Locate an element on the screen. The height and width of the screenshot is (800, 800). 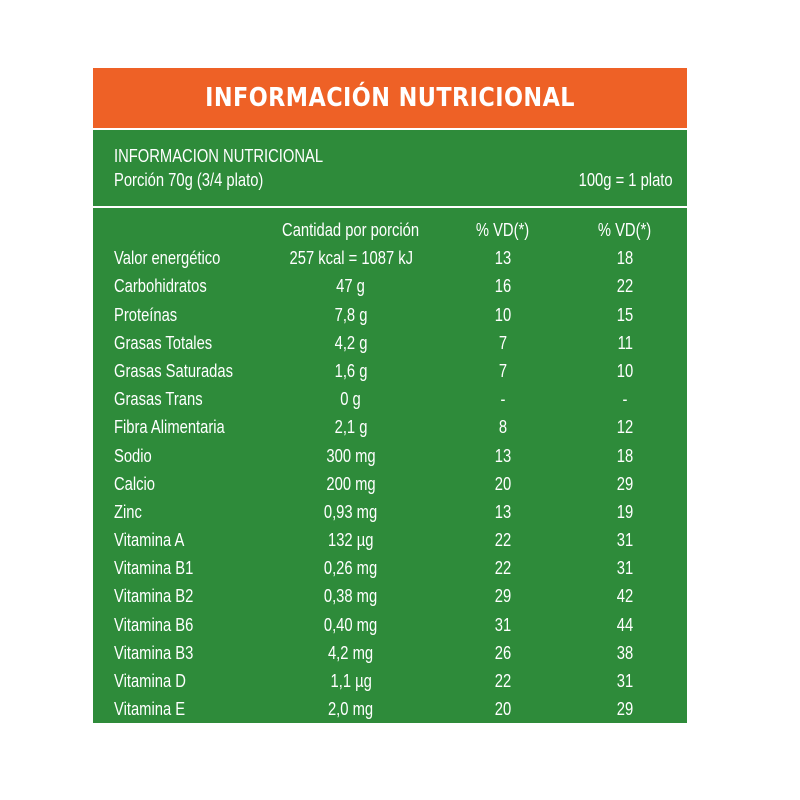
nutrient-quantity: 0,40 mg is located at coordinates (351, 624).